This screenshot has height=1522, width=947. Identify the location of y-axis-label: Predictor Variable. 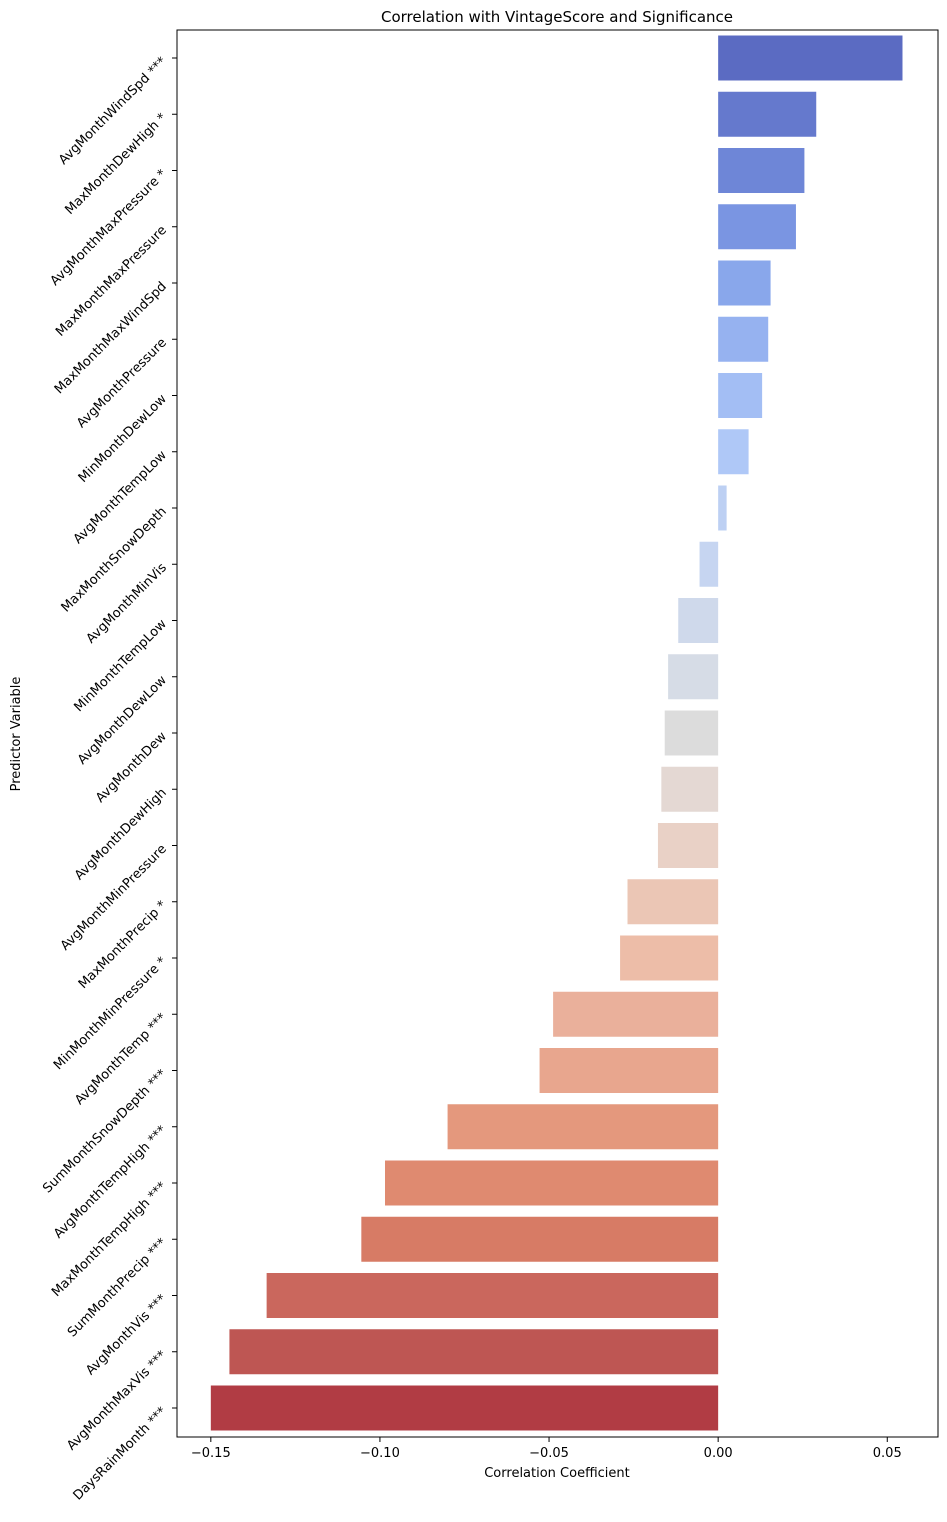
(16, 734).